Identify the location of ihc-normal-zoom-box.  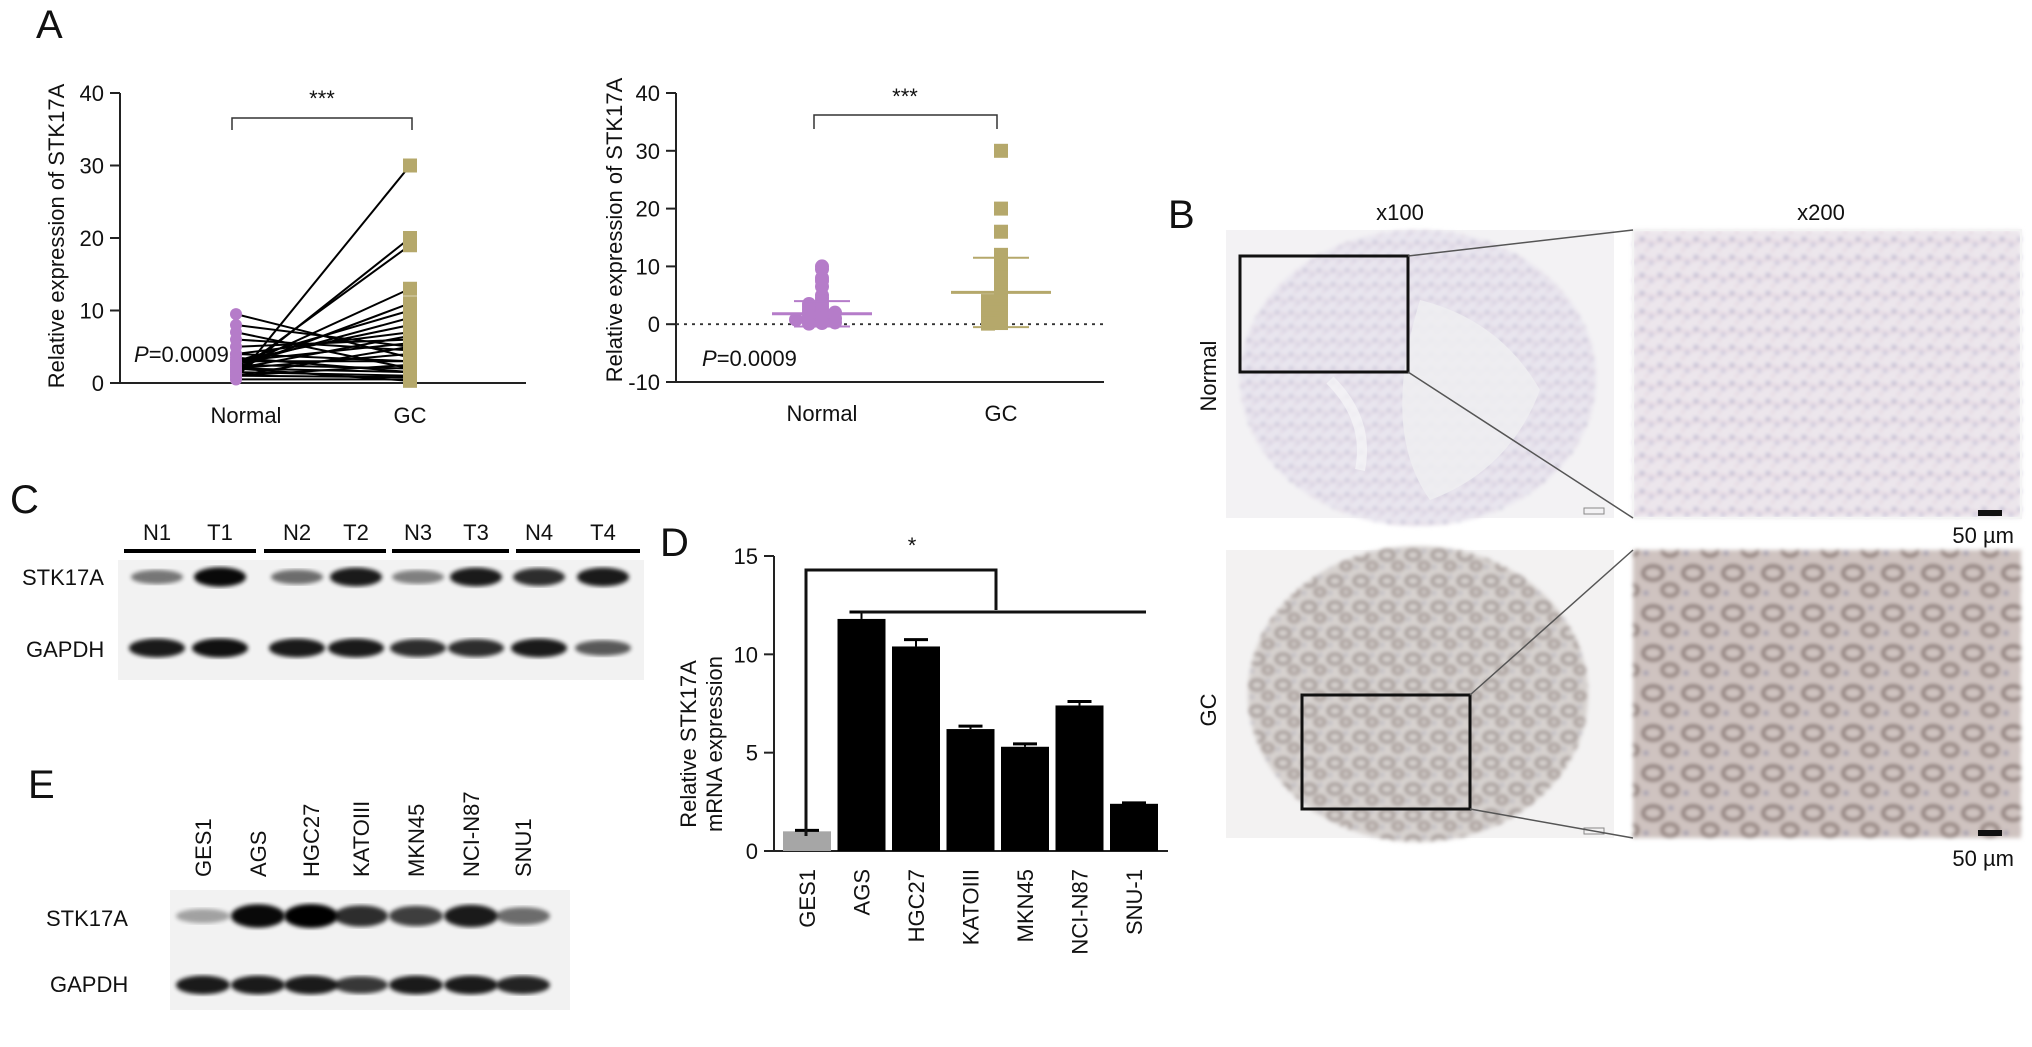
(1324, 314).